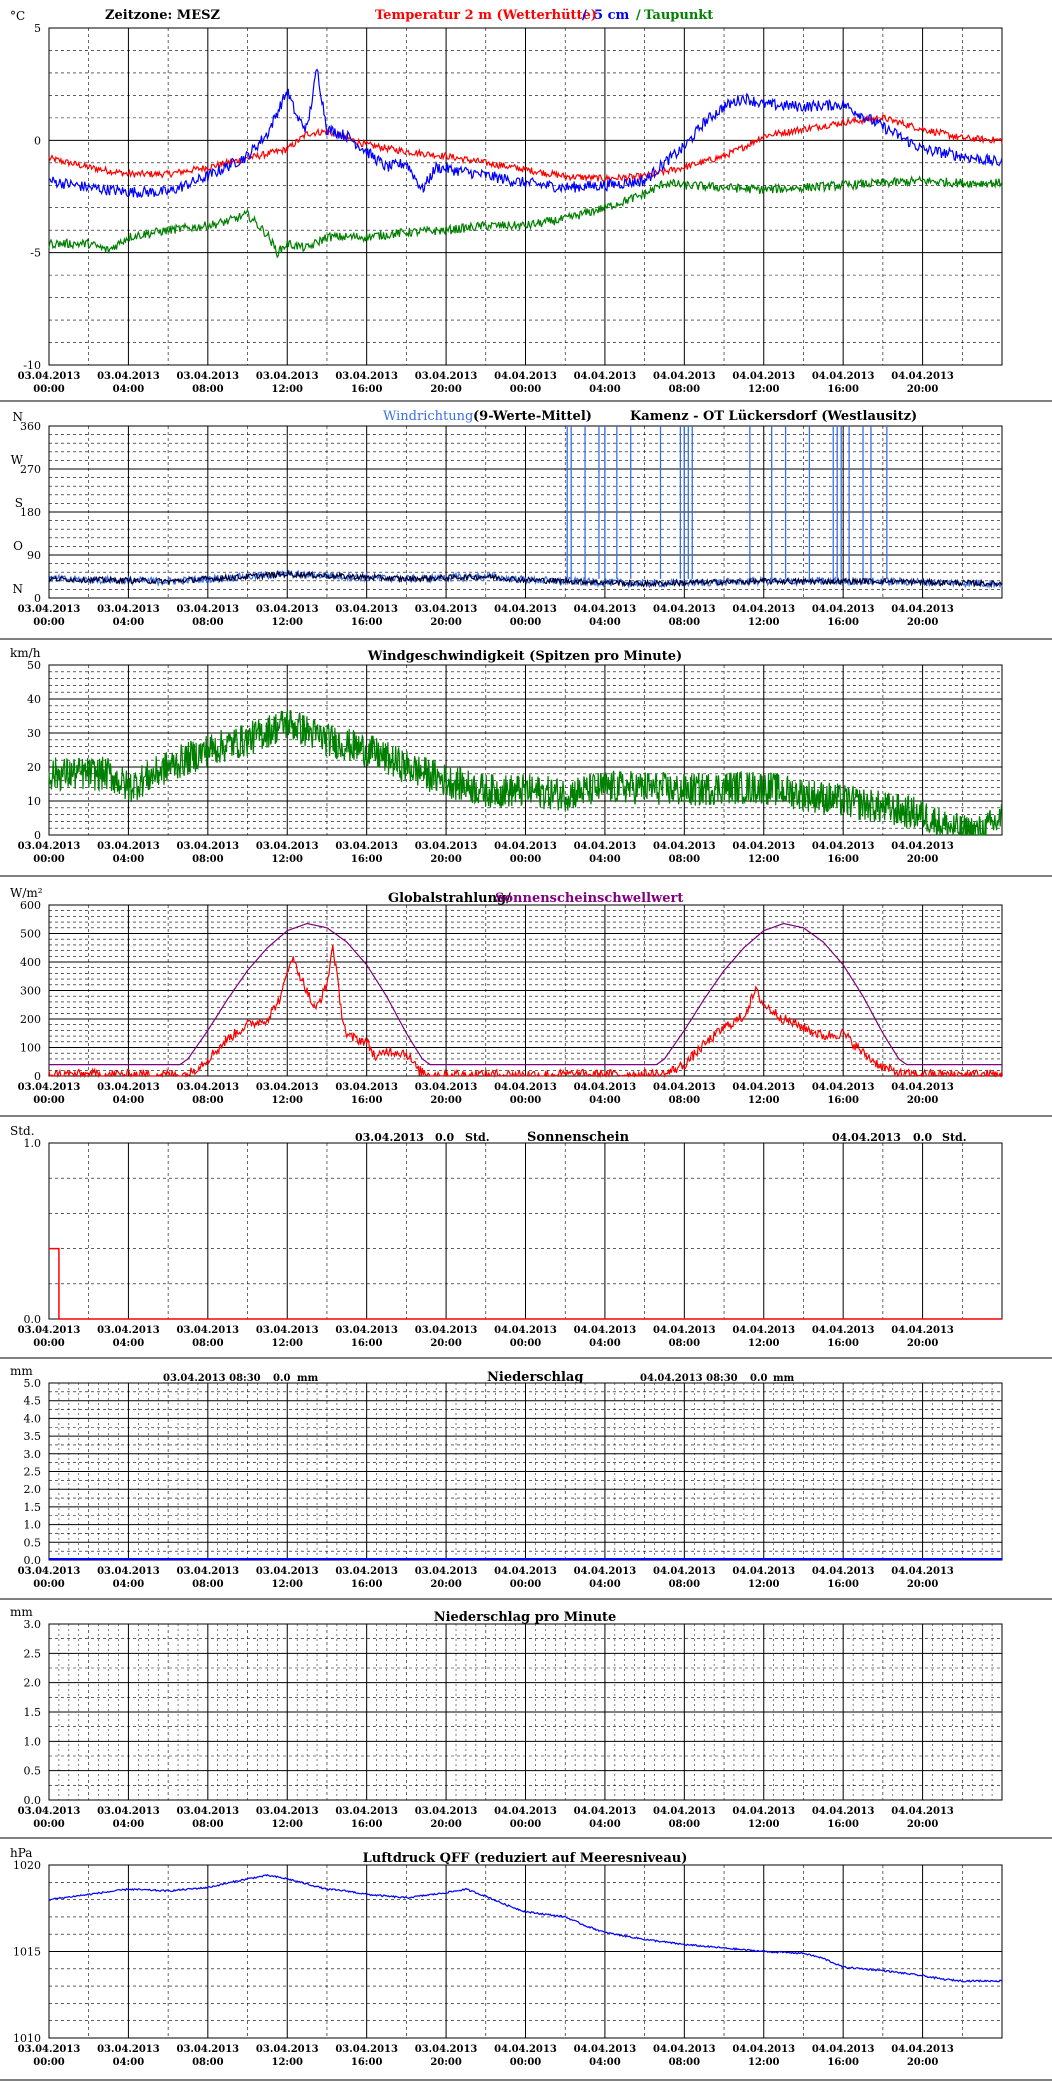  Describe the element at coordinates (26, 893) in the screenshot. I see `y-unit-label: W/m²` at that location.